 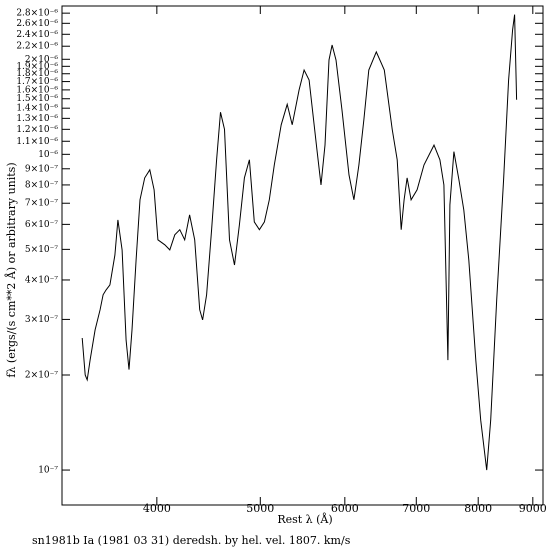 I want to click on y-tick-label: 1.6×10⁻⁶, so click(x=37, y=90).